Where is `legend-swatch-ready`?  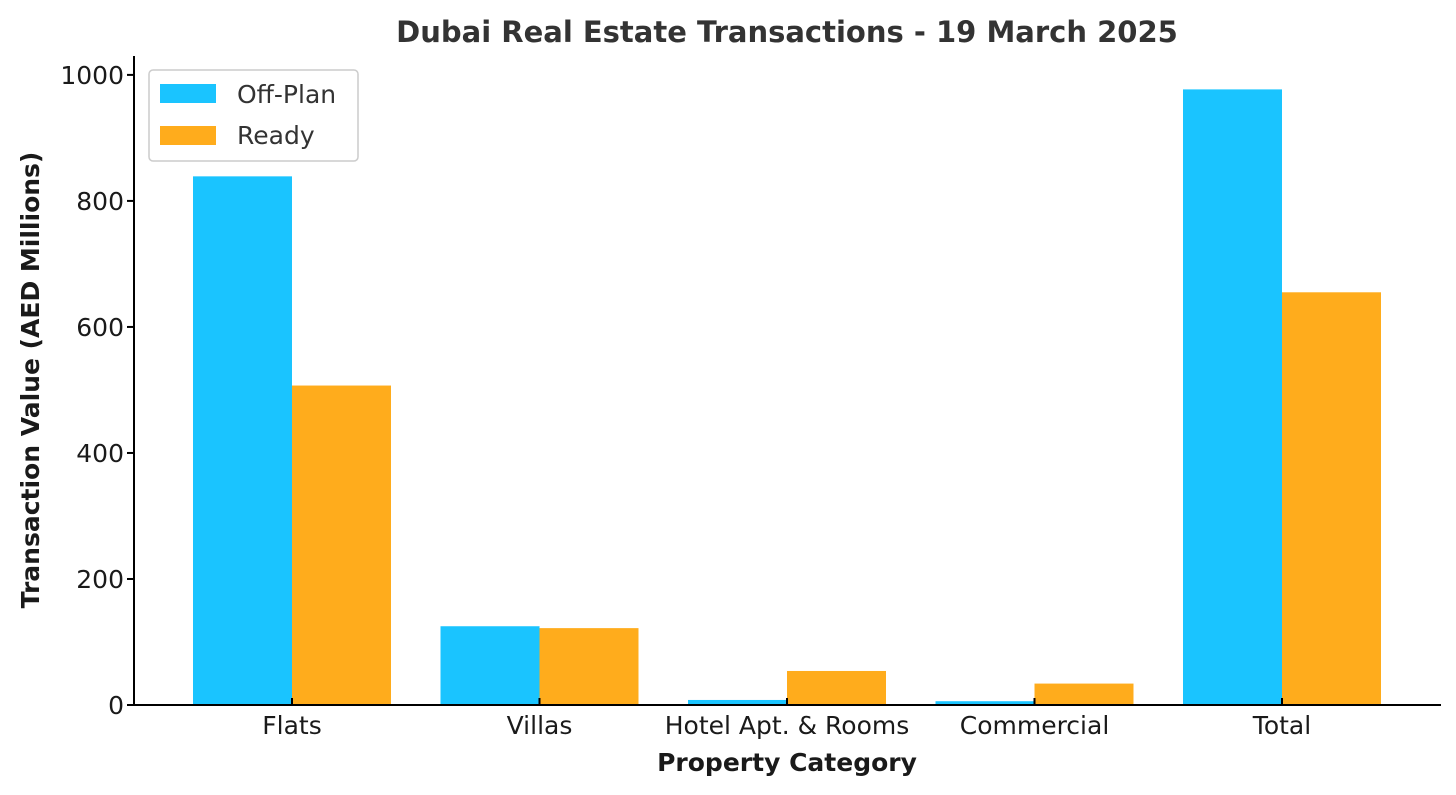 legend-swatch-ready is located at coordinates (188, 135).